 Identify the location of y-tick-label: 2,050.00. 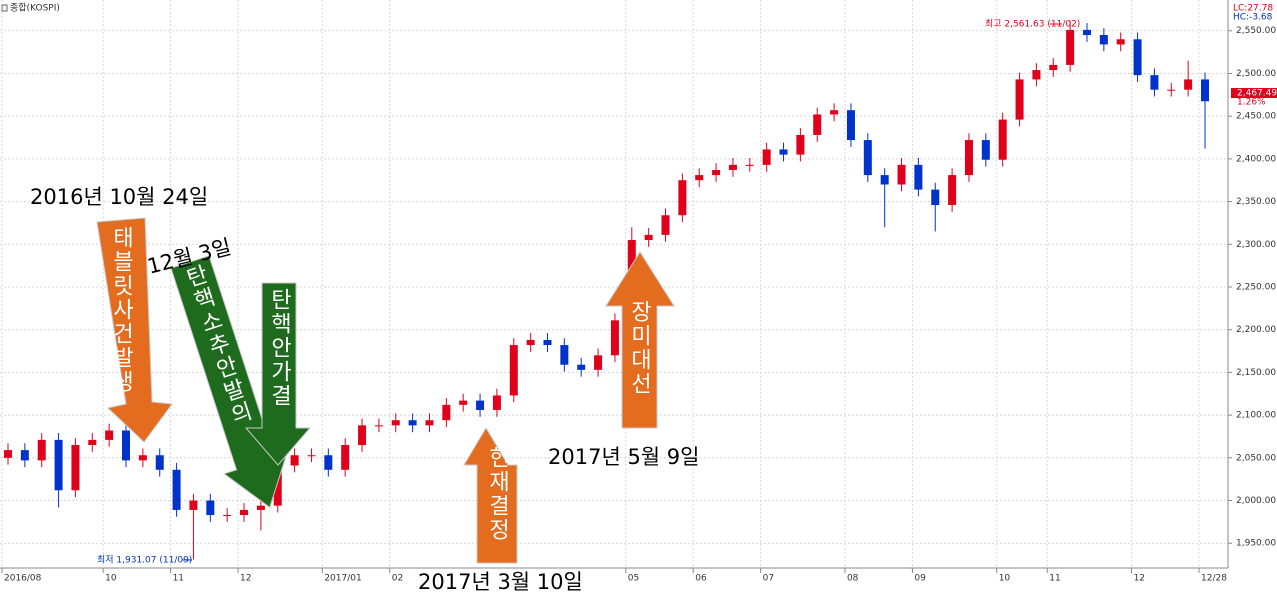
(1256, 458).